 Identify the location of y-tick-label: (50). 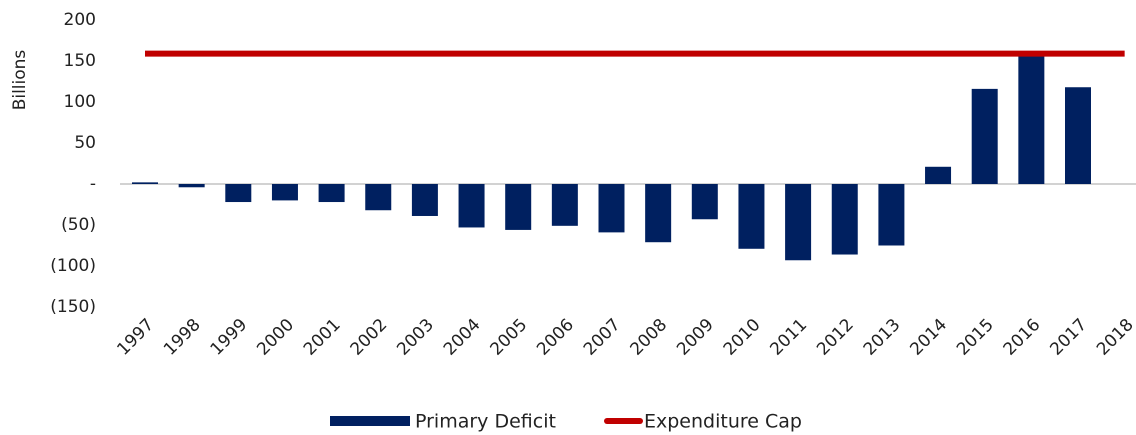
(78, 225).